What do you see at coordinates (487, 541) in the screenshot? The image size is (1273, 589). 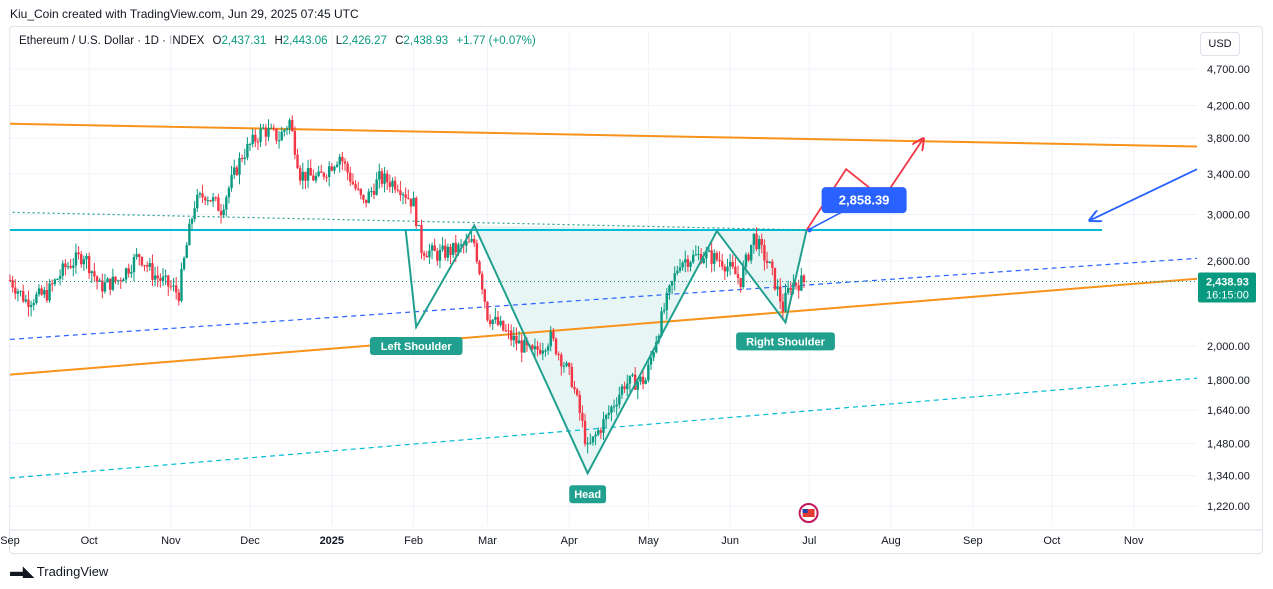 I see `x-axis-tick-label: Mar` at bounding box center [487, 541].